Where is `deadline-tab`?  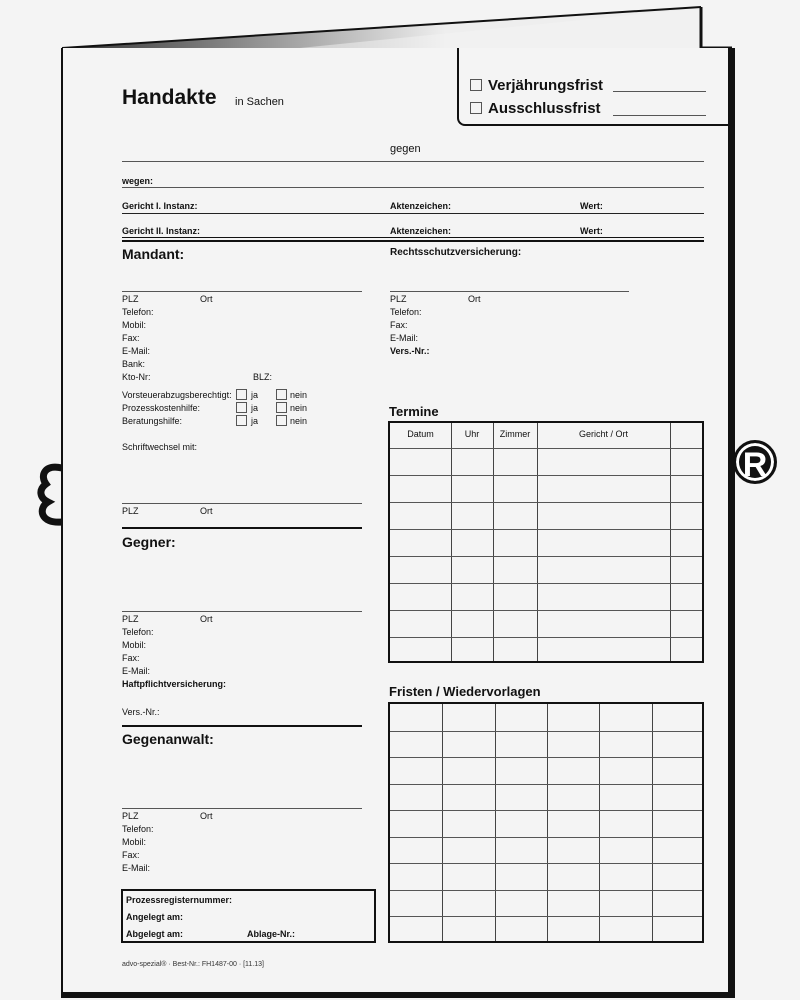
deadline-tab is located at coordinates (595, 87).